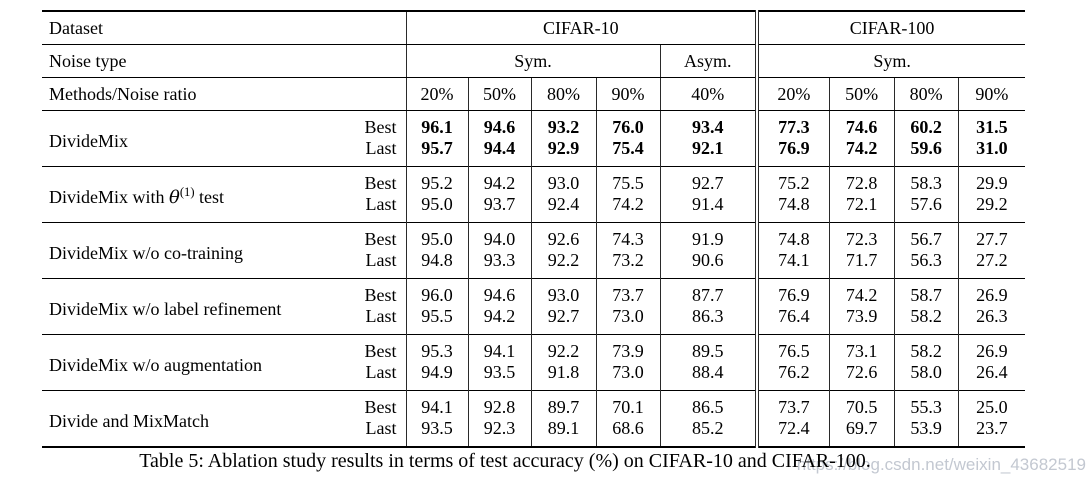  I want to click on last-value: 91.4, so click(708, 208).